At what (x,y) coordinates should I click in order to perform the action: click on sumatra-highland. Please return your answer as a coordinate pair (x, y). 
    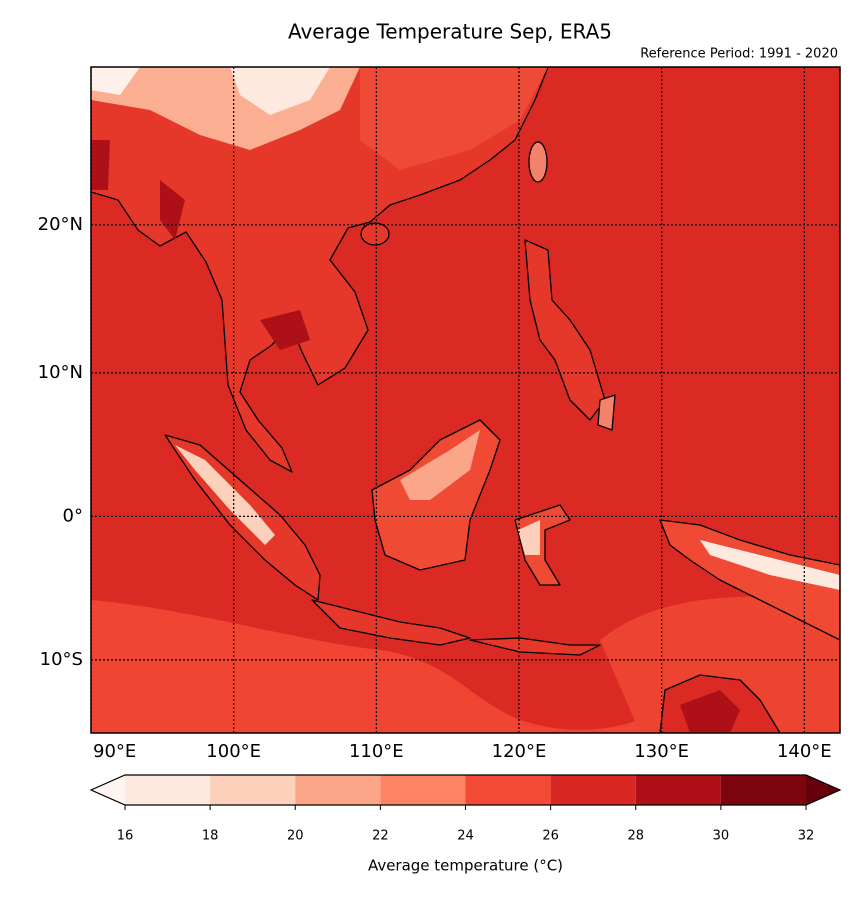
    Looking at the image, I should click on (225, 495).